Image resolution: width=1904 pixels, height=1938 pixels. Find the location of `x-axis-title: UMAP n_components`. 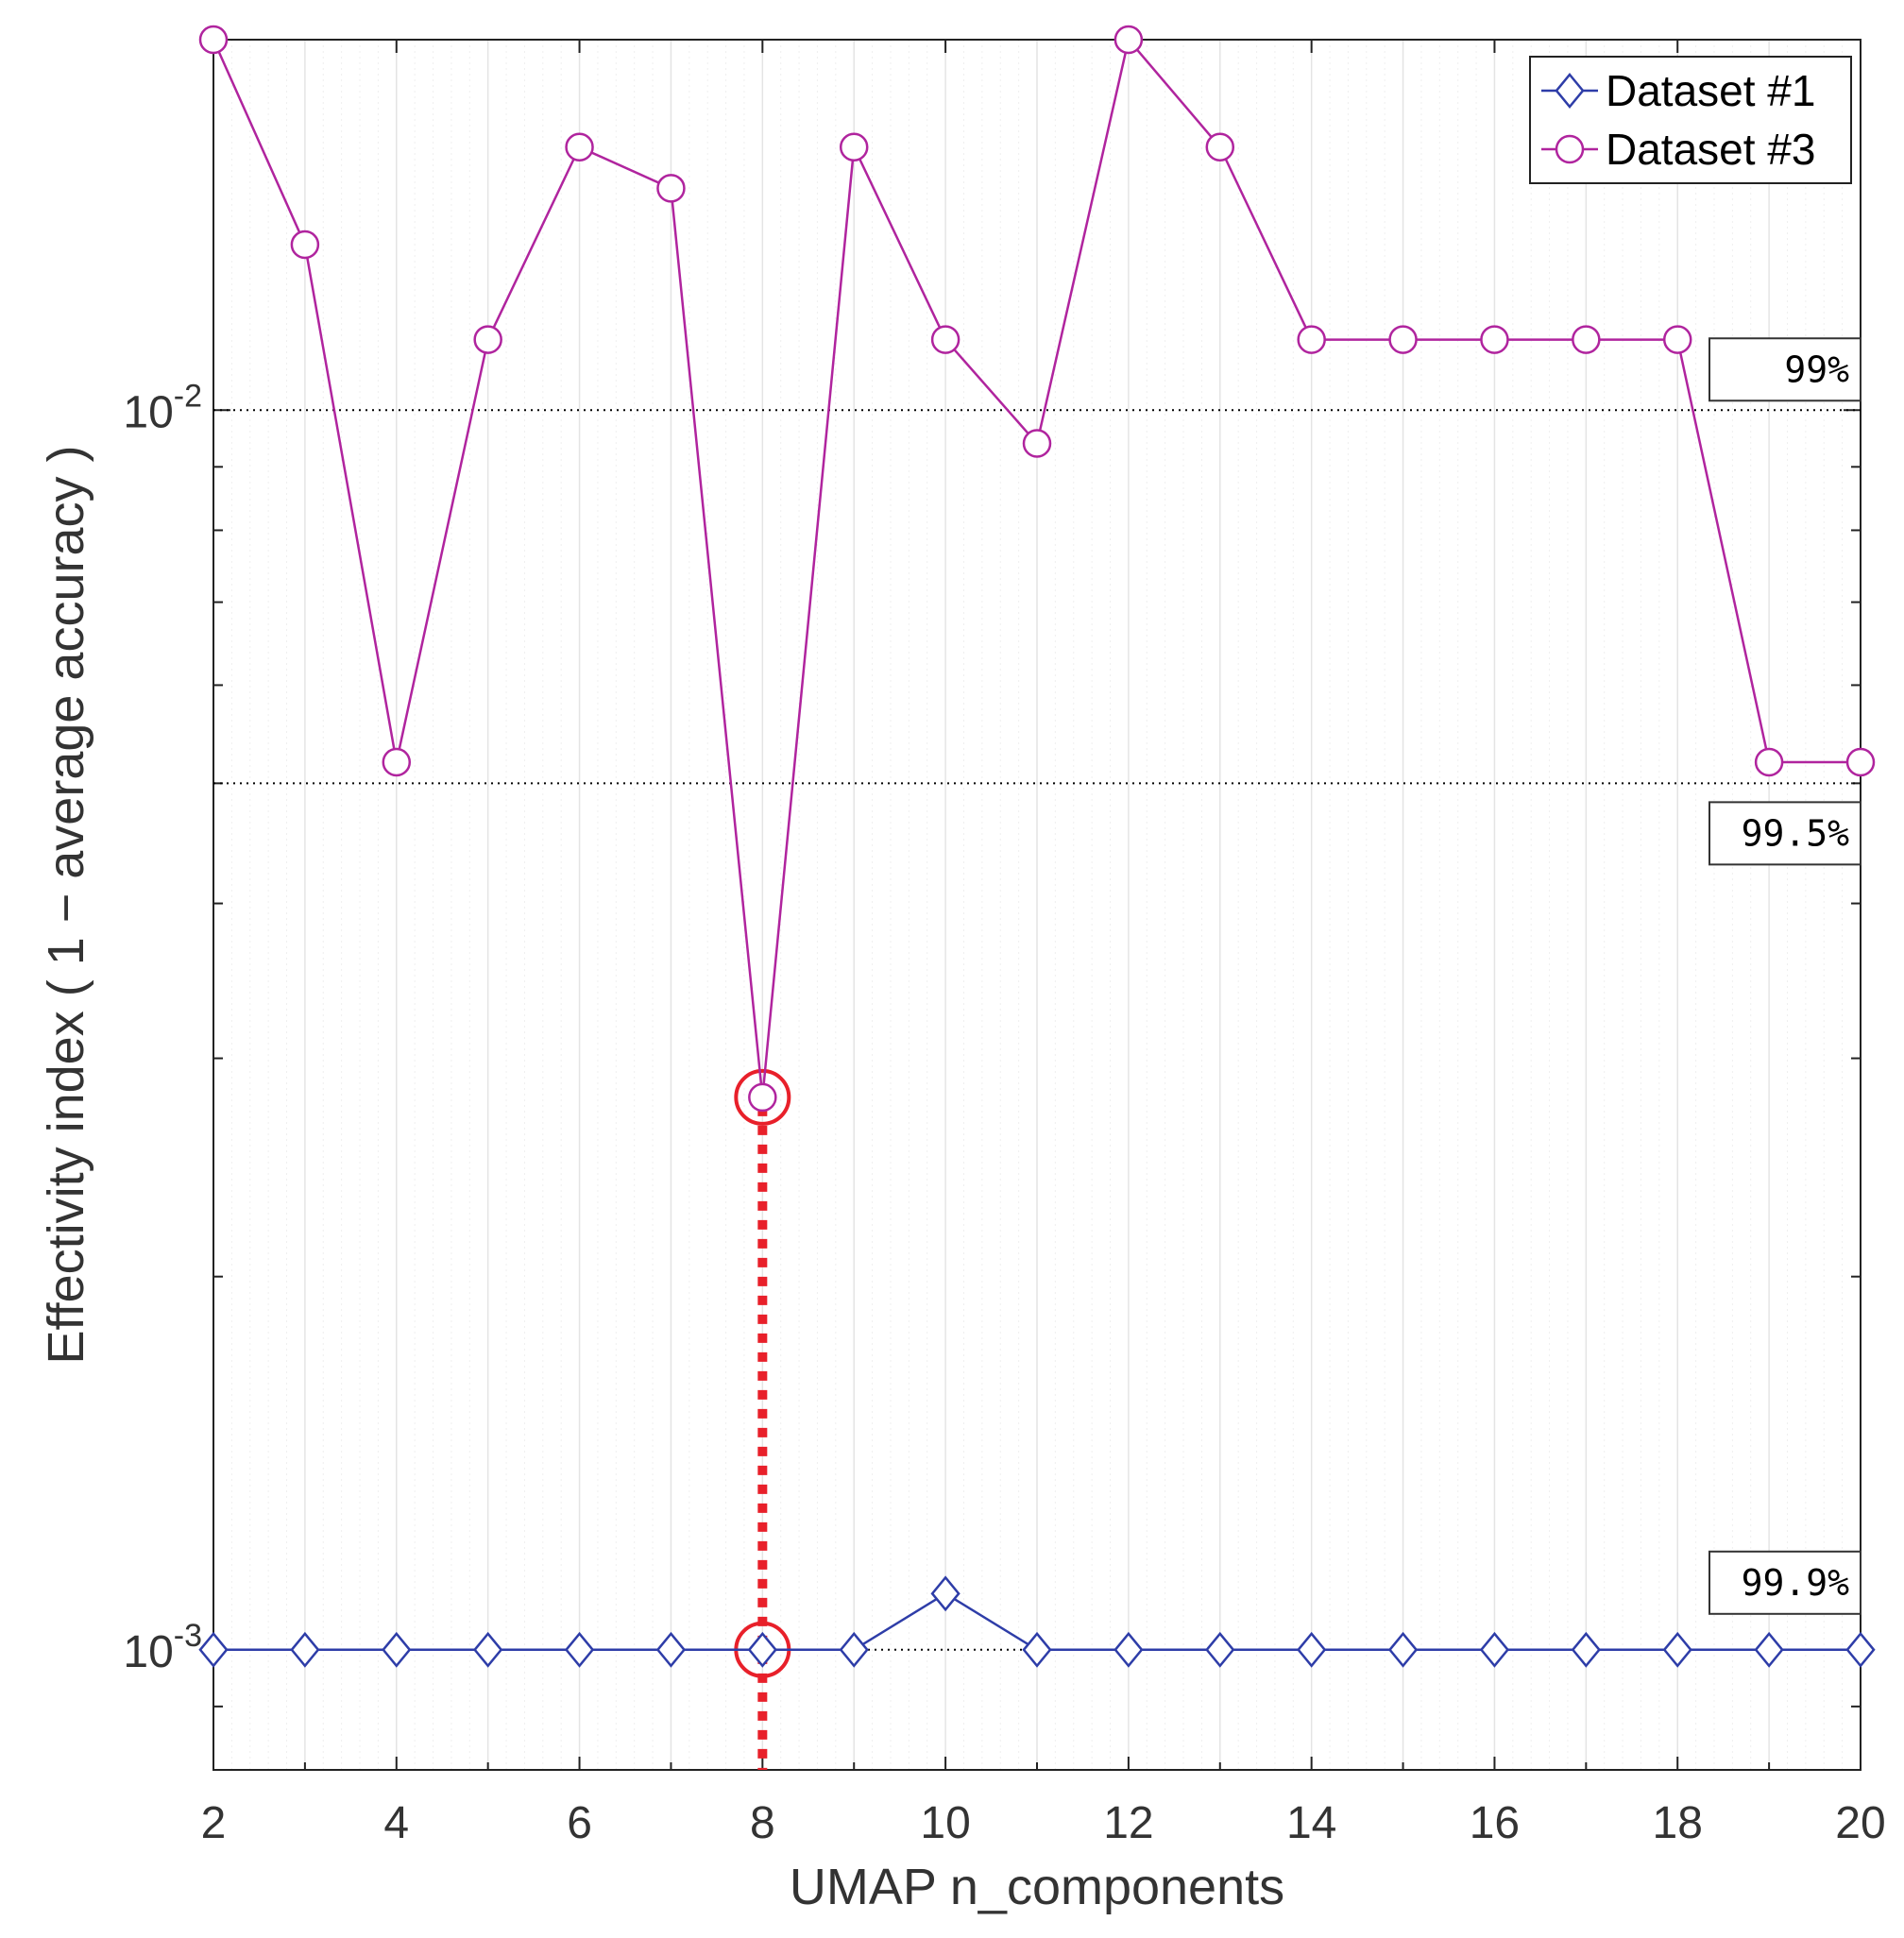

x-axis-title: UMAP n_components is located at coordinates (1037, 1887).